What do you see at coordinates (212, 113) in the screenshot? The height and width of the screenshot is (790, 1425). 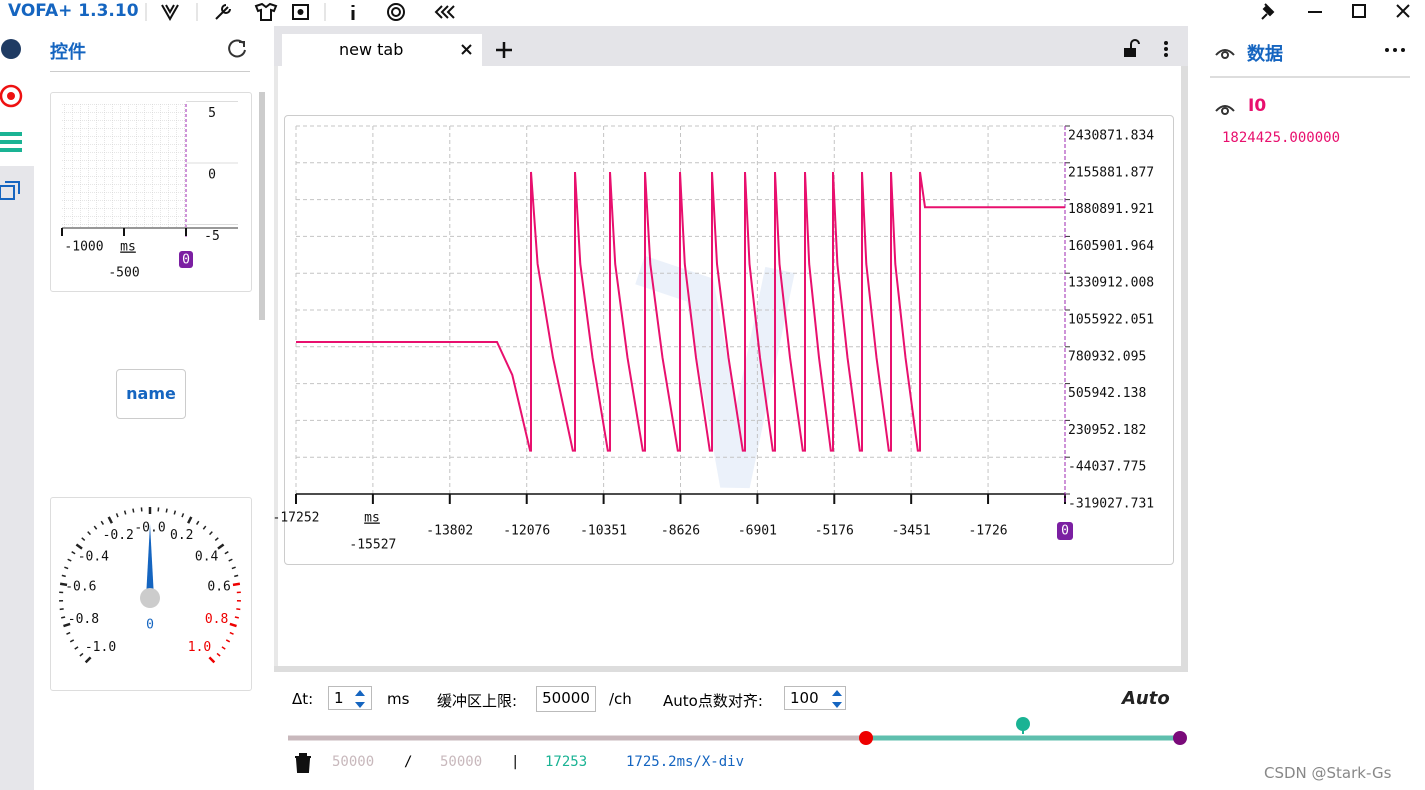 I see `y-tick-label: 5` at bounding box center [212, 113].